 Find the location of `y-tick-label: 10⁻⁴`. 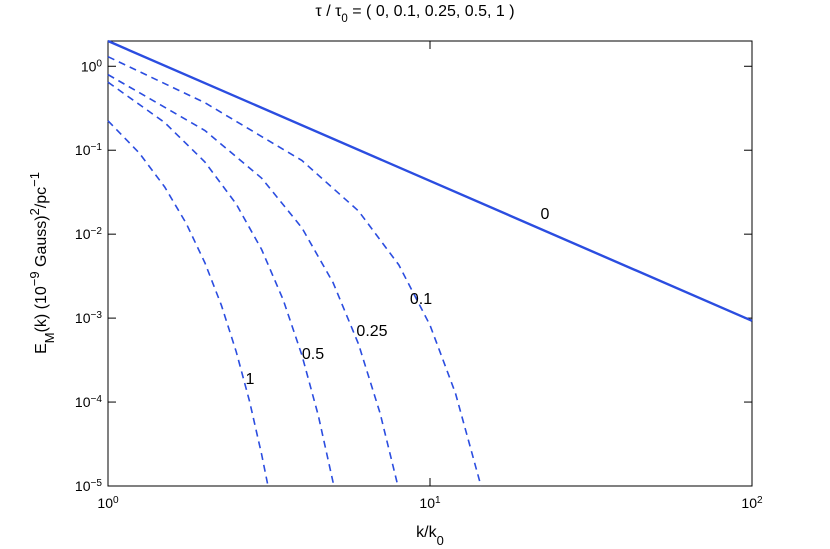

y-tick-label: 10⁻⁴ is located at coordinates (88, 402).